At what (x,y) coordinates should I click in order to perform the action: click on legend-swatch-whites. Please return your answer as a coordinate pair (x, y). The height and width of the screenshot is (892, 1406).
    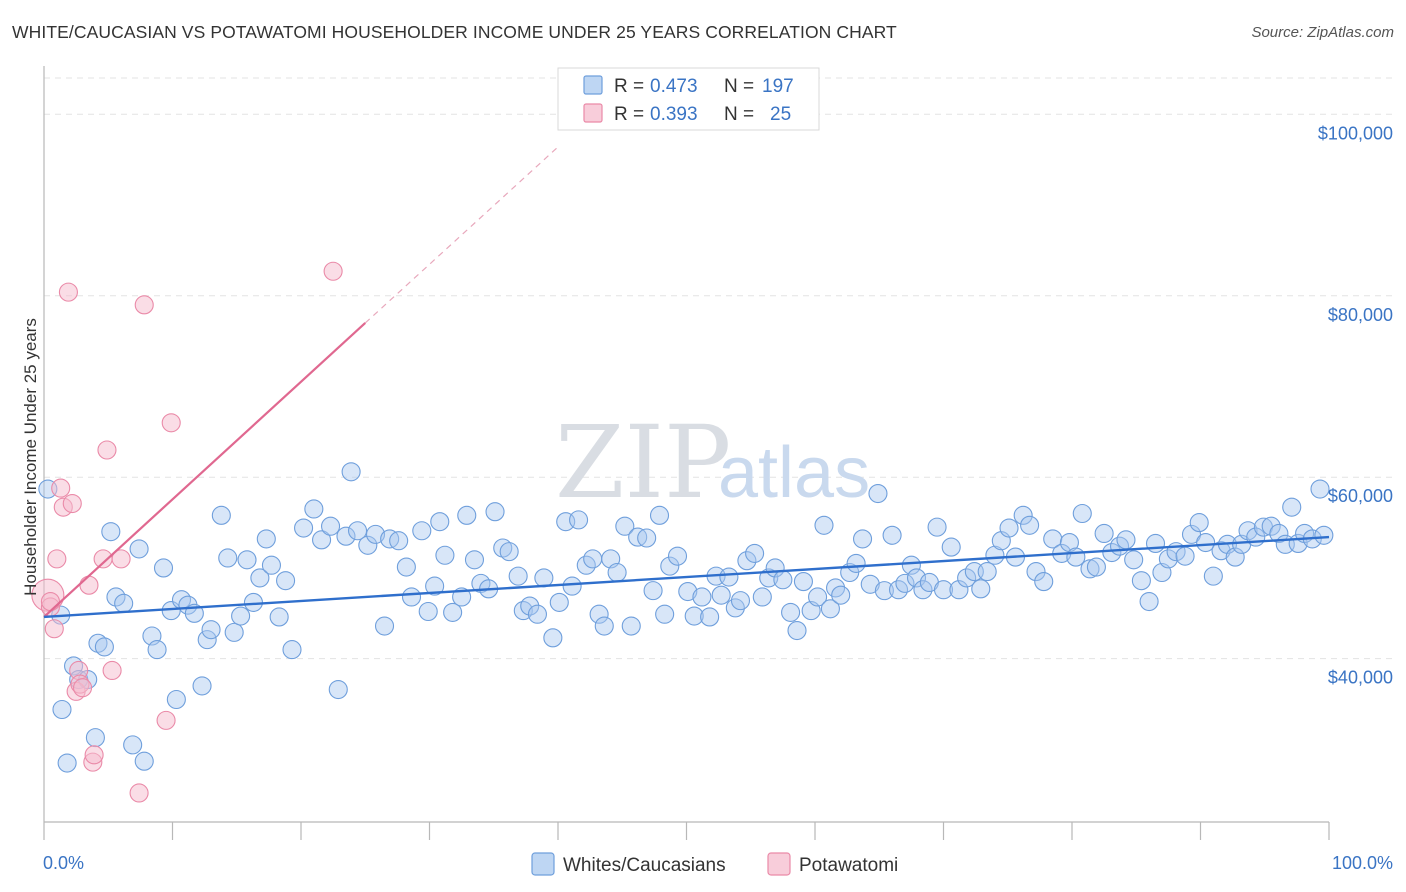
    Looking at the image, I should click on (593, 85).